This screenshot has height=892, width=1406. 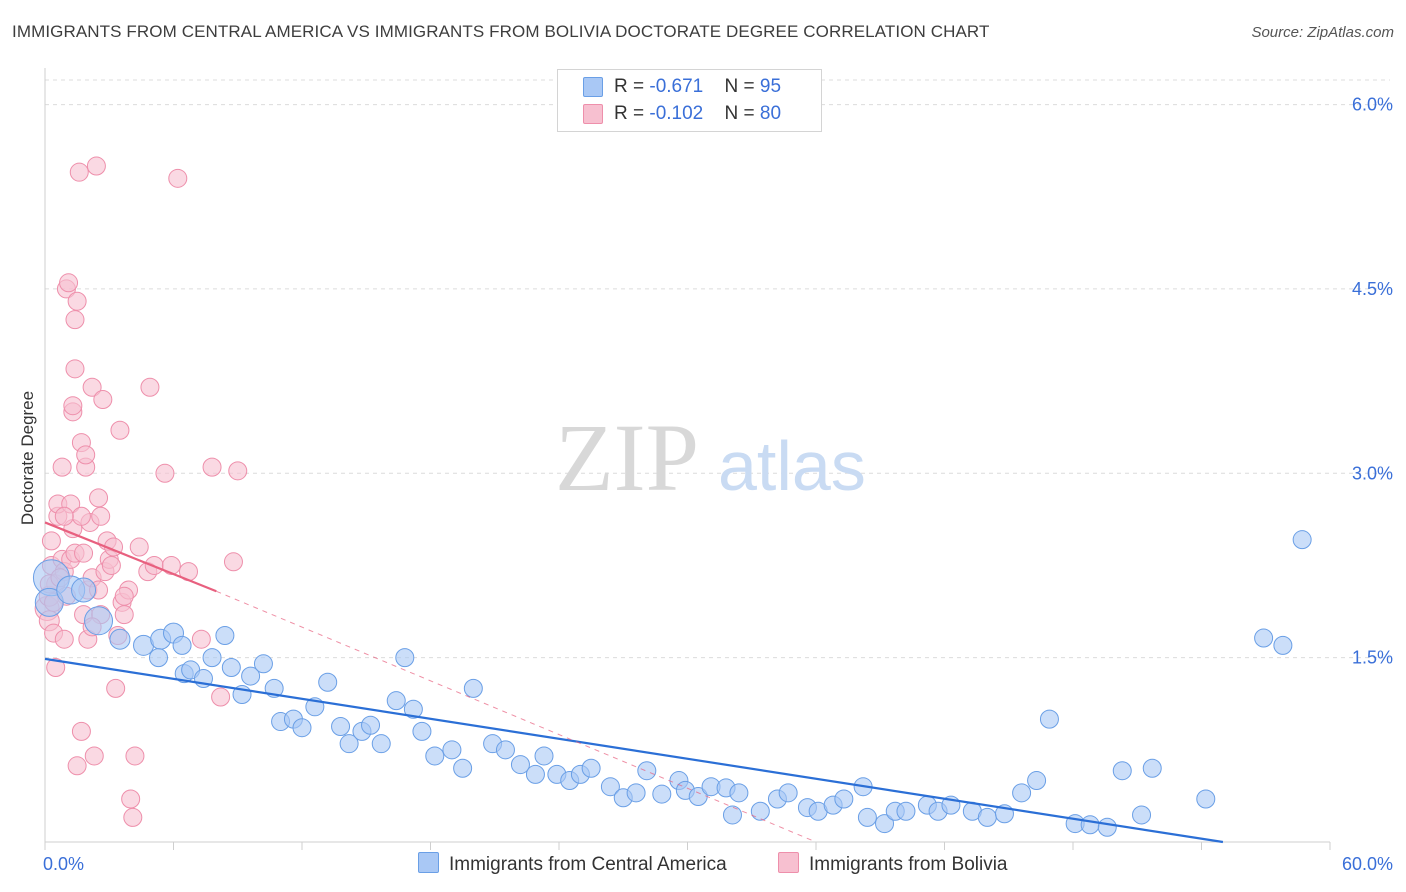 I want to click on y-tick-label: 1.5%, so click(x=1372, y=658).